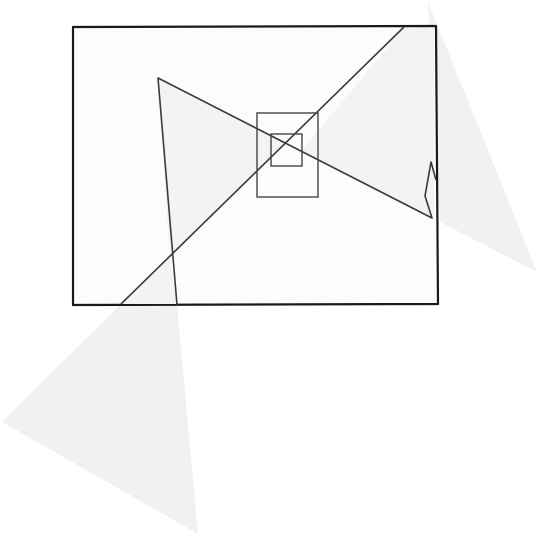  Describe the element at coordinates (367, 122) in the screenshot. I see `upper-right-shaded-region` at that location.